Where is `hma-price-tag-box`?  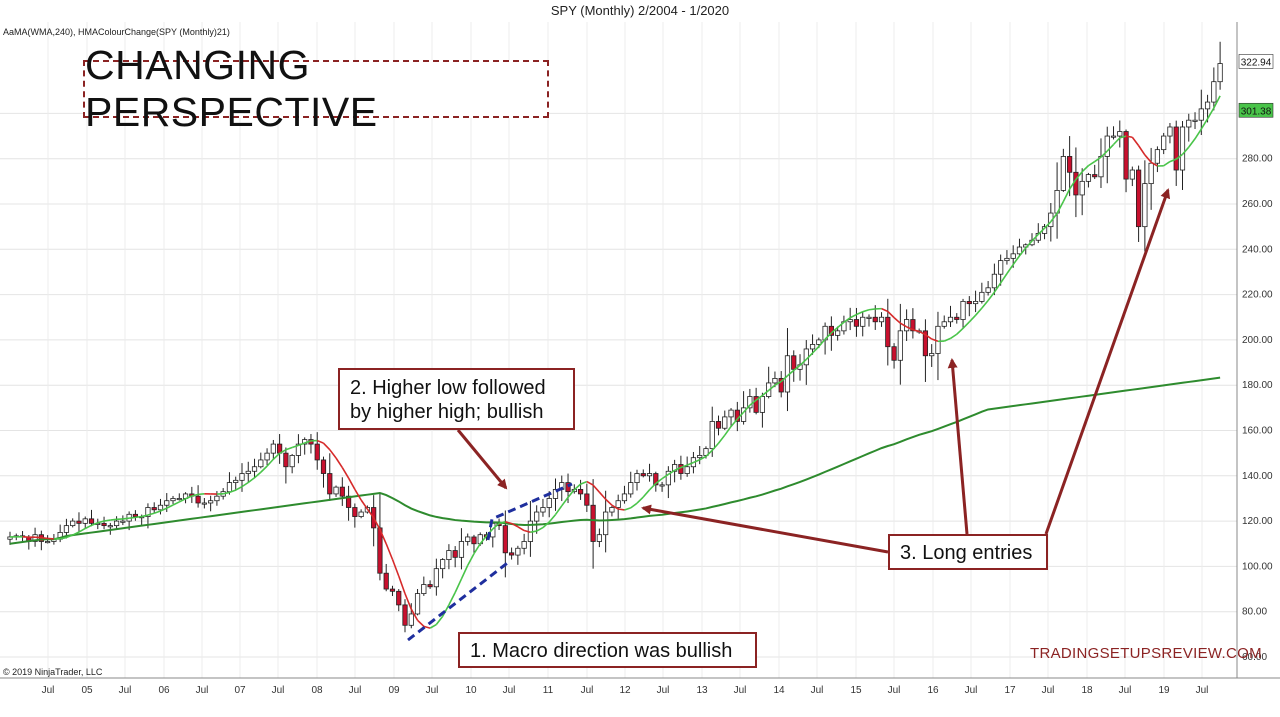 hma-price-tag-box is located at coordinates (1256, 110).